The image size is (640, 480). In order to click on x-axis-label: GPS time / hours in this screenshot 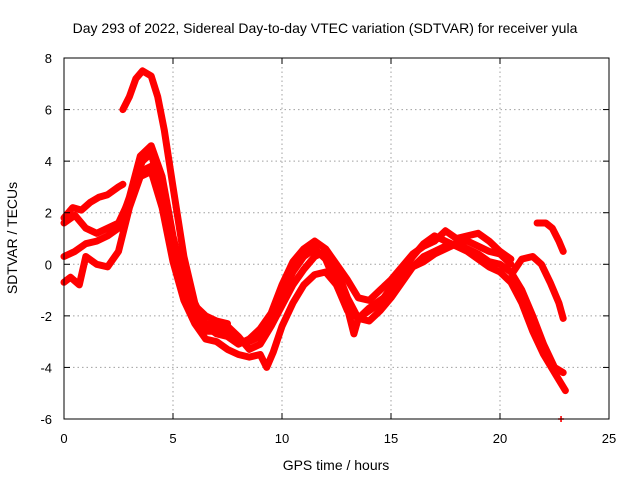, I will do `click(336, 465)`.